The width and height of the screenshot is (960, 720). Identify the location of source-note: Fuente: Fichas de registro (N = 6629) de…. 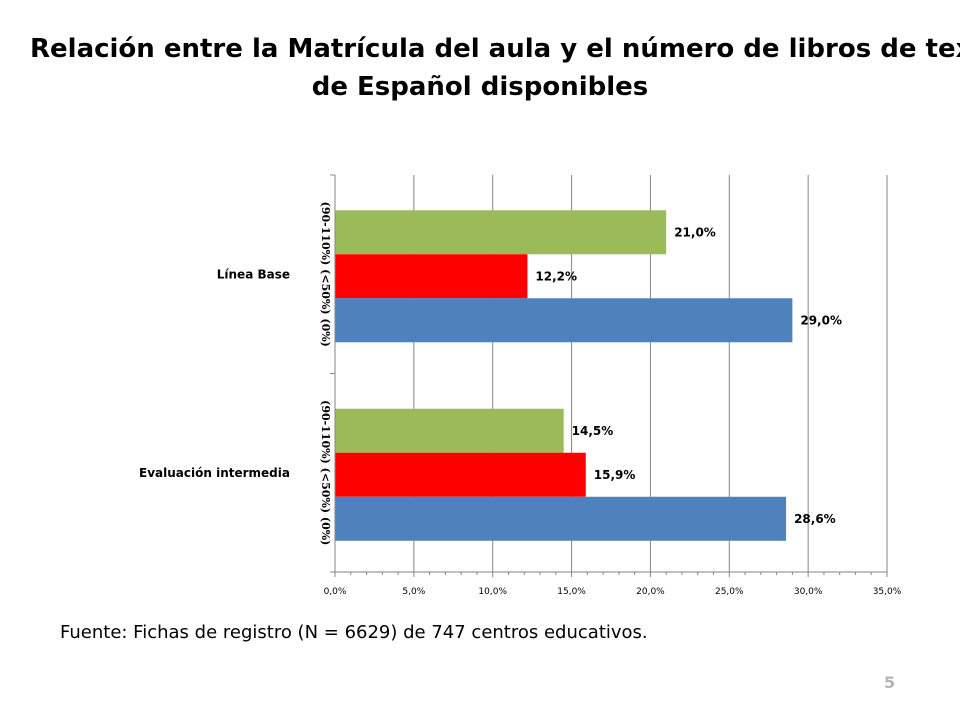
(354, 632).